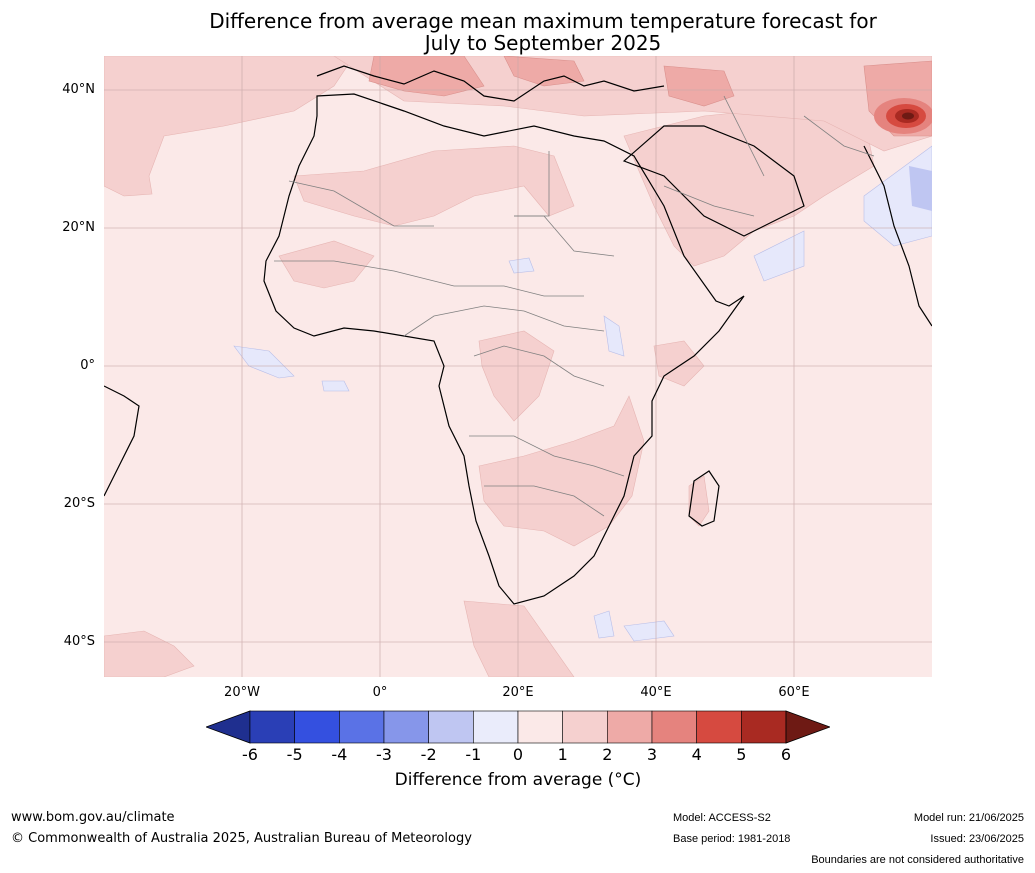 Image resolution: width=1035 pixels, height=873 pixels. Describe the element at coordinates (713, 181) in the screenshot. I see `coastline-arabia` at that location.